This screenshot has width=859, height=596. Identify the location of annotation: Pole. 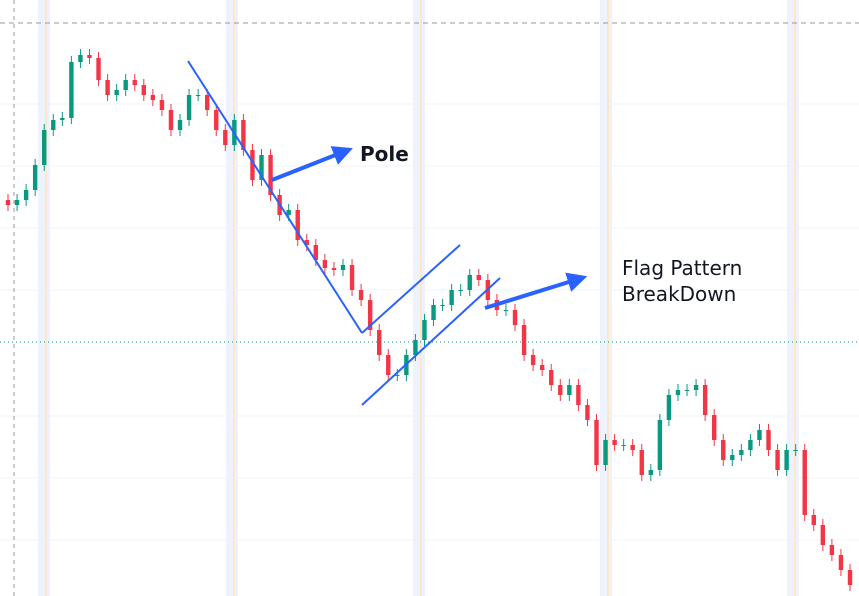
(384, 154).